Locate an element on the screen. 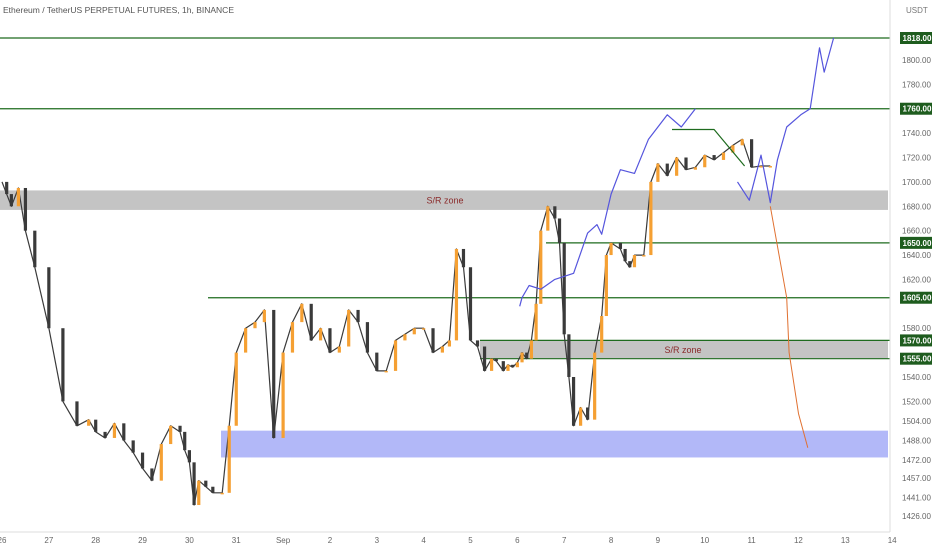 This screenshot has height=555, width=932. y-tick-label: 1540.00 is located at coordinates (916, 377).